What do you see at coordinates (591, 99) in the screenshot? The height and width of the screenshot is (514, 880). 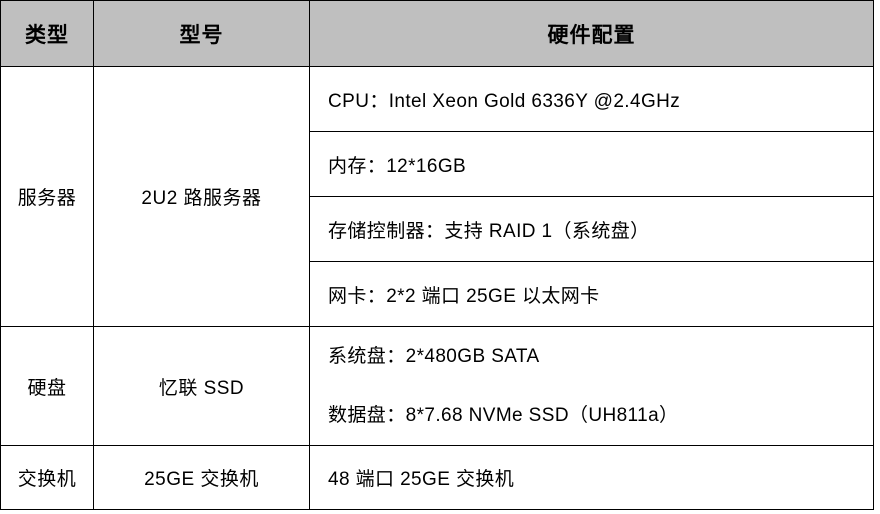 I see `cell-config-server-cpu: CPU：Intel Xeon Gold 6336Y @2.4GHz` at bounding box center [591, 99].